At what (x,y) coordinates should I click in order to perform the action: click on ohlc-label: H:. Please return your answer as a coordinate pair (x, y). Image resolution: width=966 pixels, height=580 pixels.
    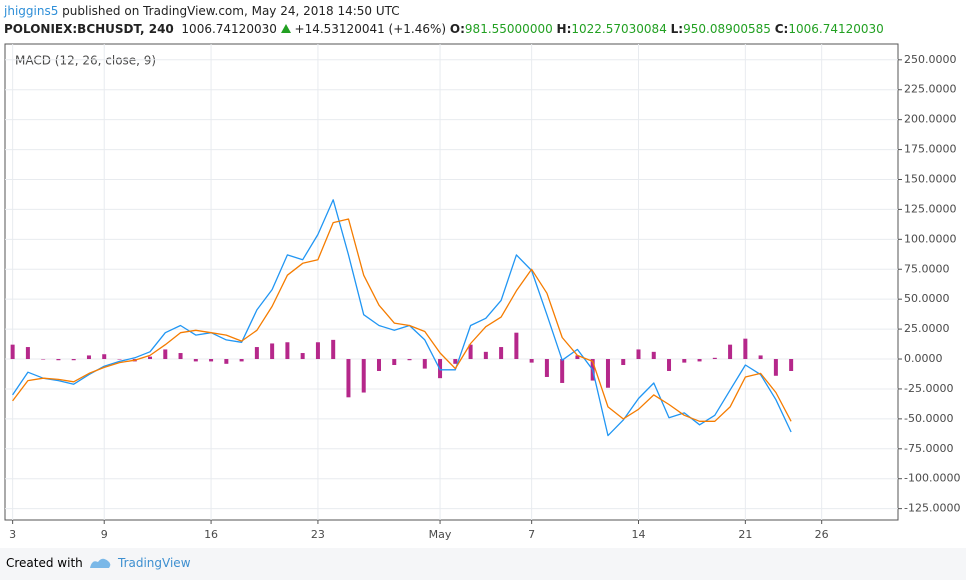
    Looking at the image, I should click on (564, 29).